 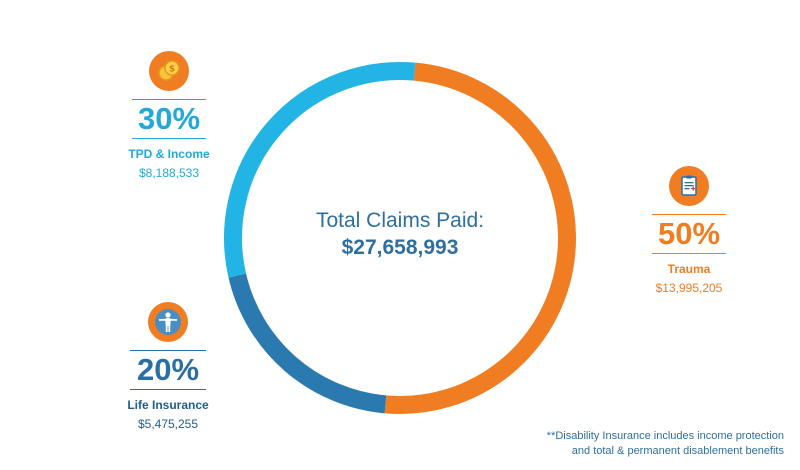 I want to click on center-value: $27,658,993, so click(x=400, y=247).